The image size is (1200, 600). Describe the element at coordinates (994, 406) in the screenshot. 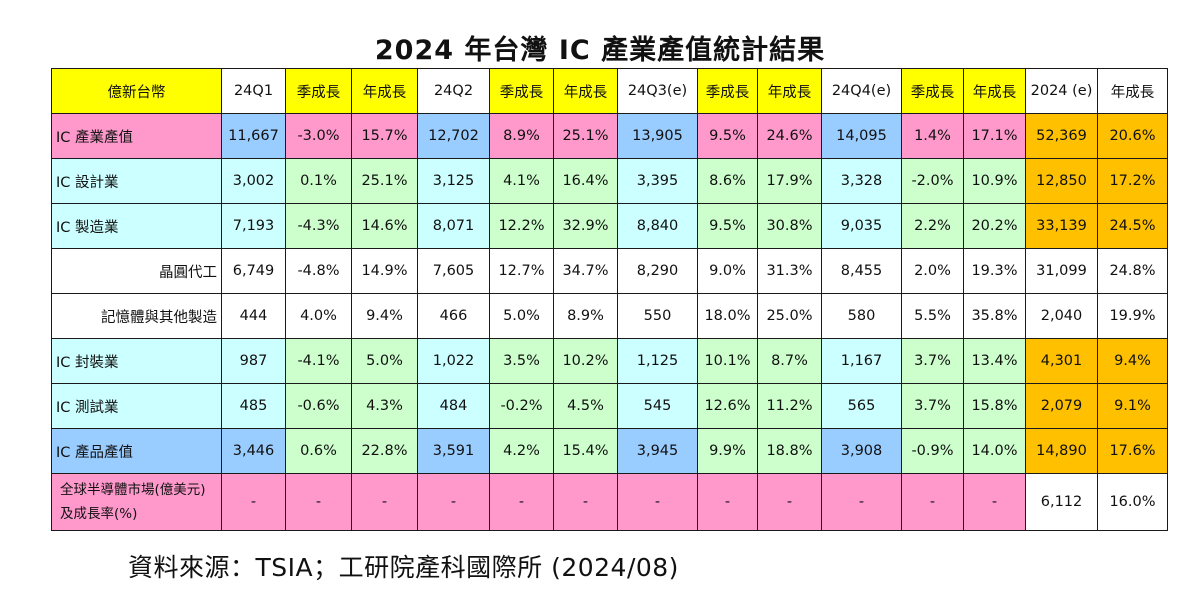

I see `table-cell: 15.8%` at that location.